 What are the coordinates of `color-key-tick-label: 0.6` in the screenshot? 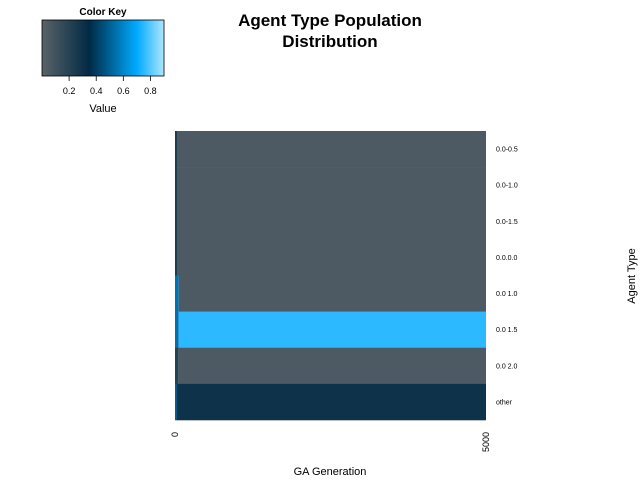 It's located at (123, 91).